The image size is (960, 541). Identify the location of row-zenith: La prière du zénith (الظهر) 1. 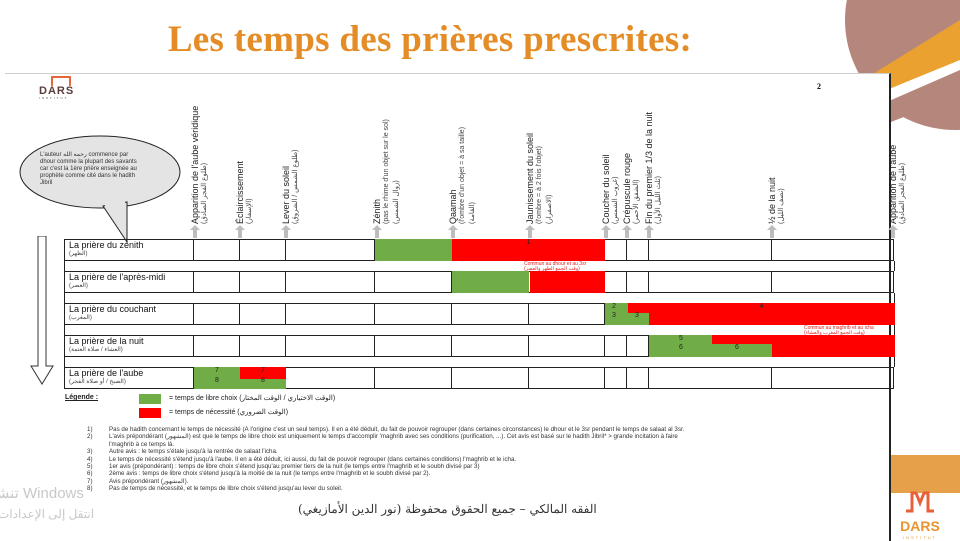
(479, 250).